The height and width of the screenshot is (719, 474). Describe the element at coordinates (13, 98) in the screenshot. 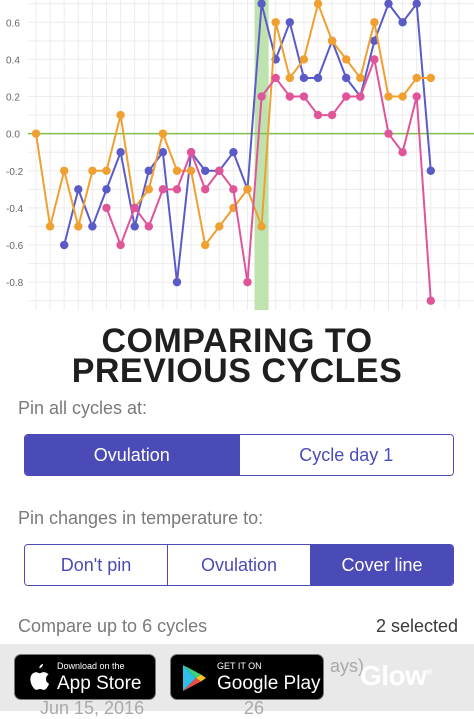

I see `y-tick-label: 0.2` at that location.